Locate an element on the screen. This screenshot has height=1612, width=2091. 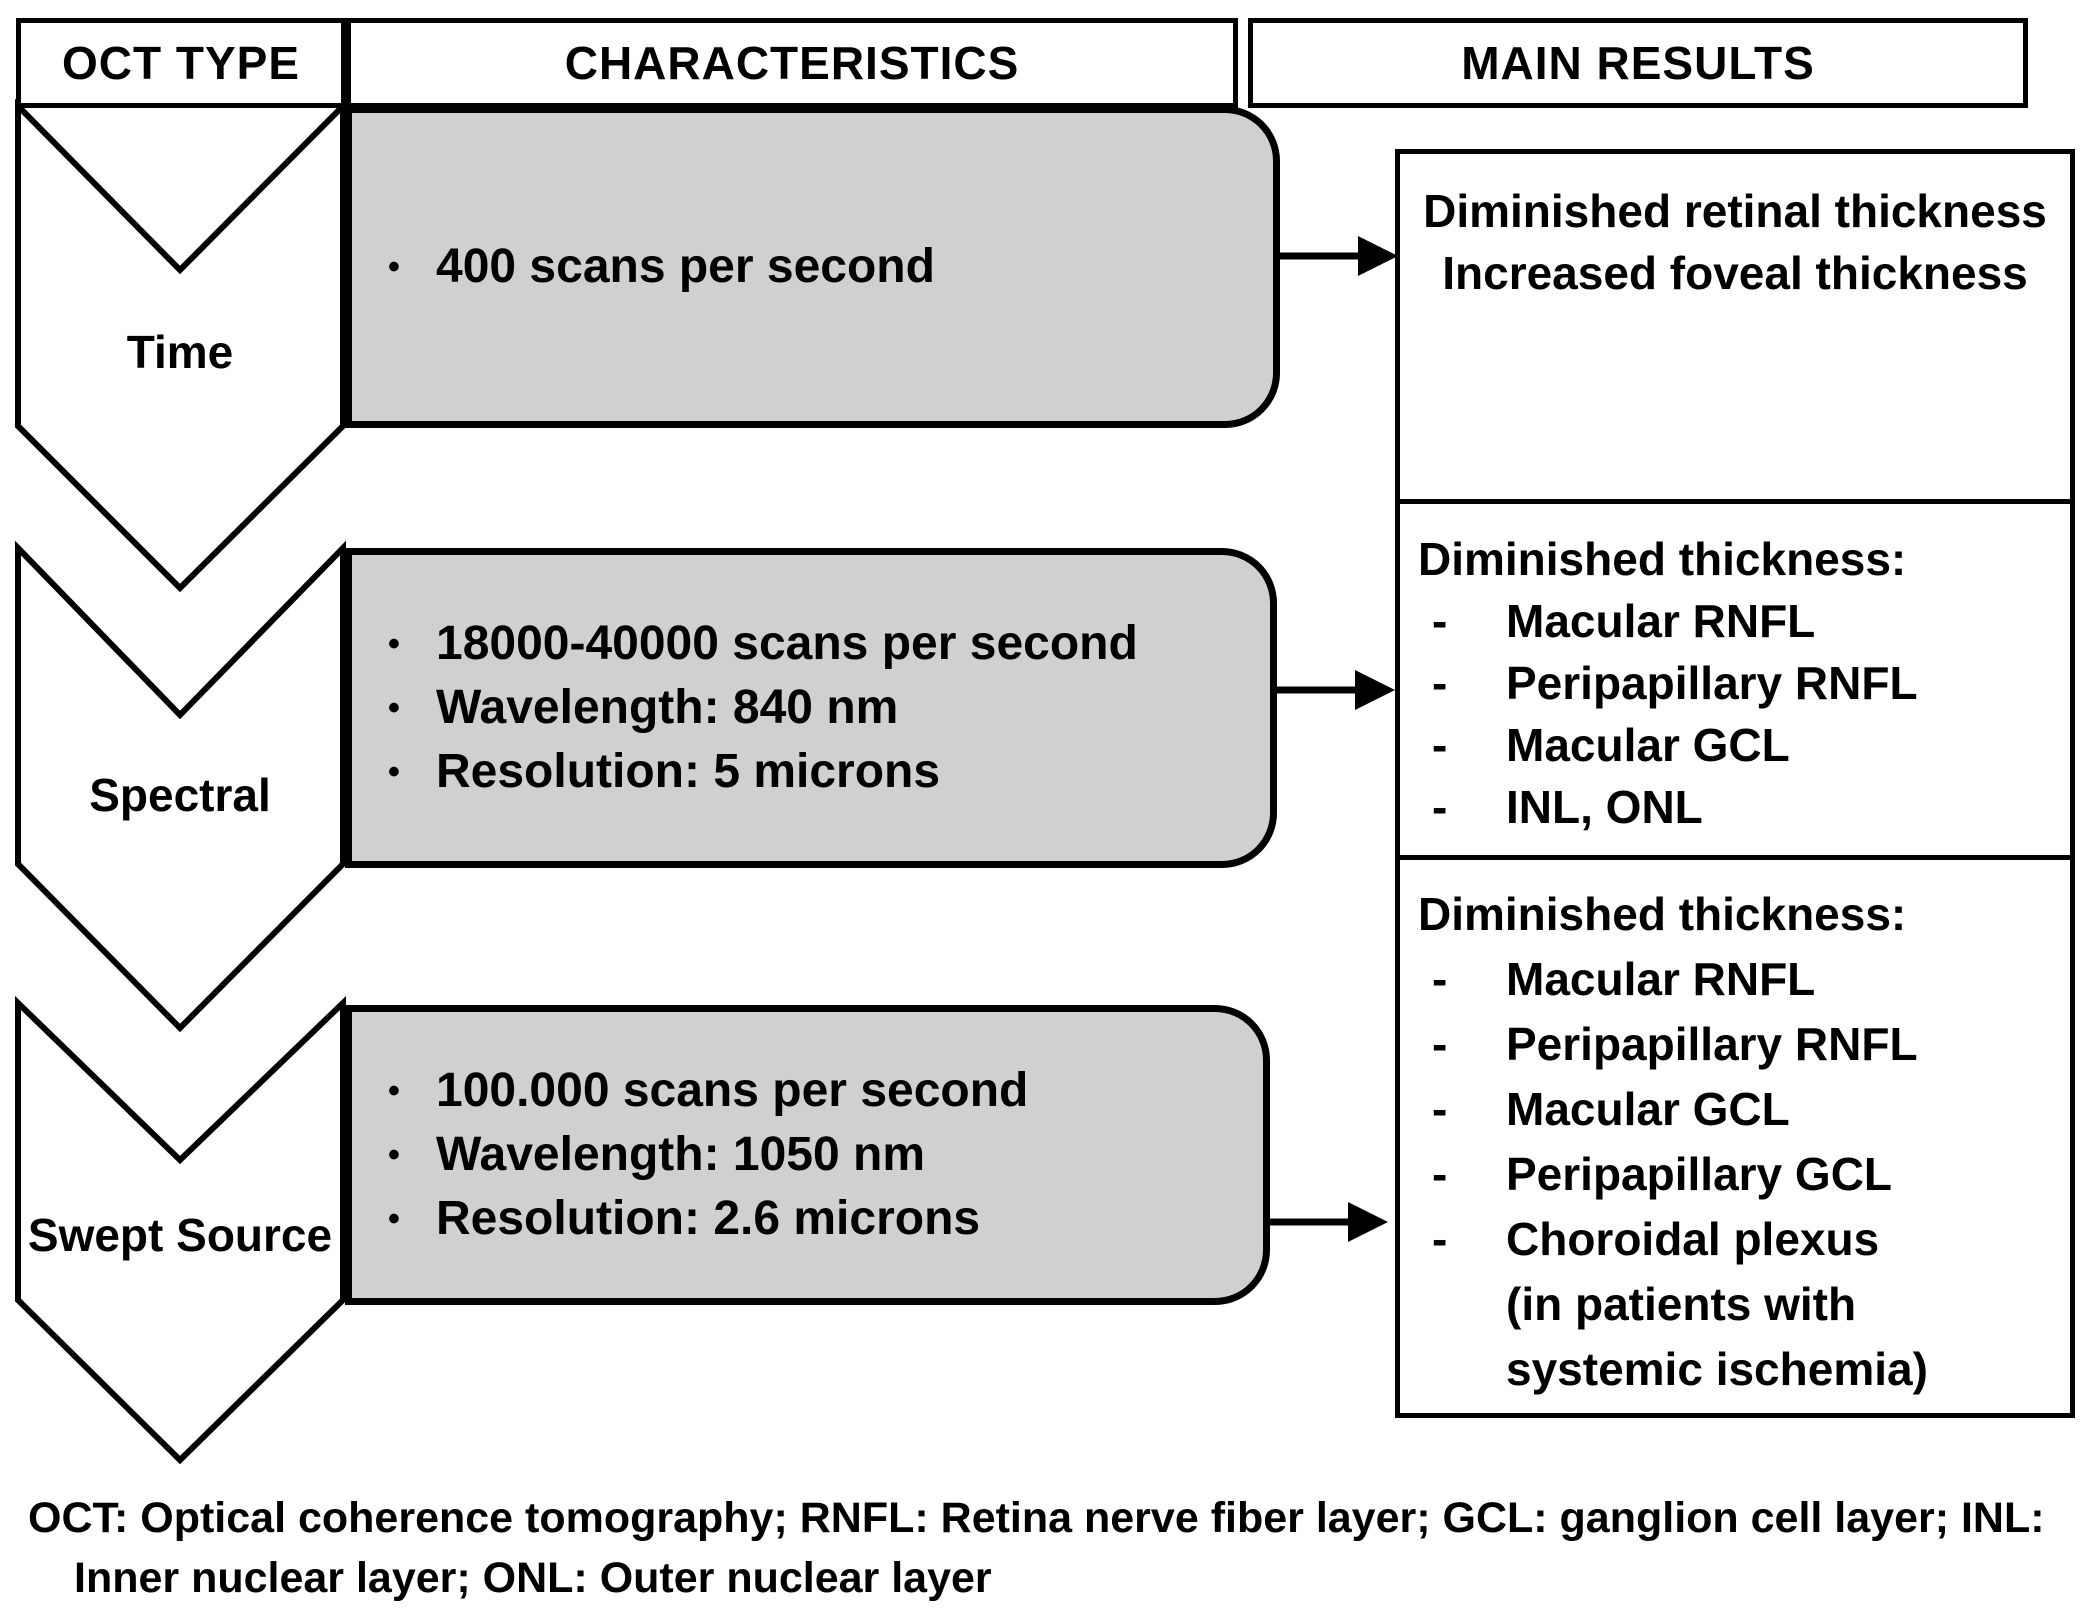
characteristic-item: • Wavelength: 840 nm is located at coordinates (811, 708).